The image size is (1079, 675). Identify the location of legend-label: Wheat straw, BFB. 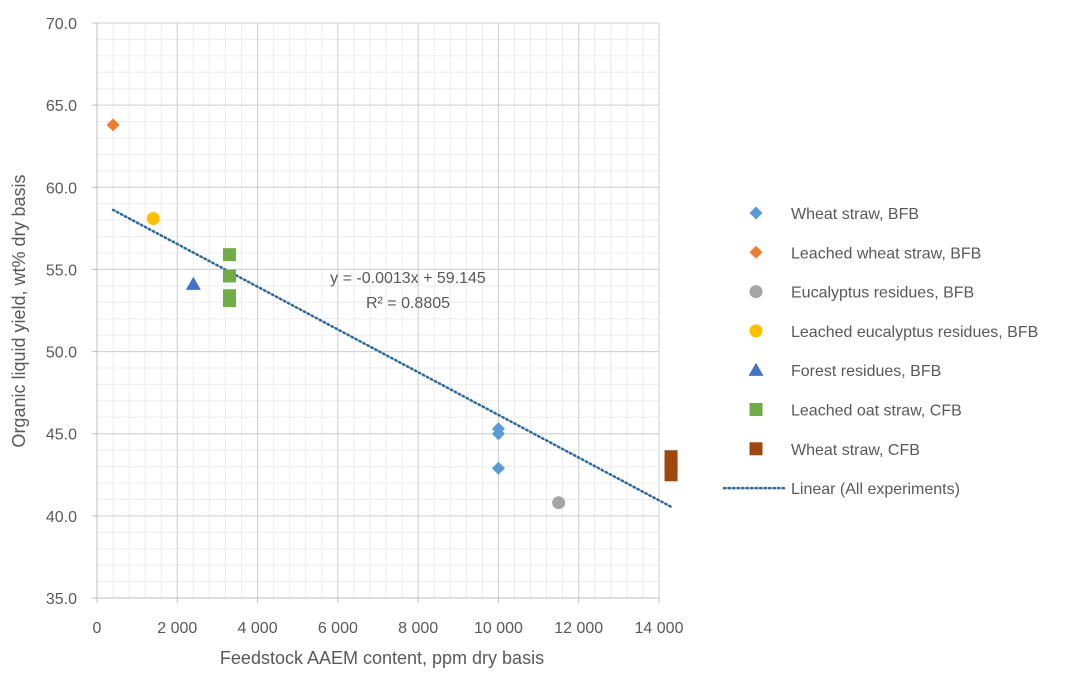
(855, 214).